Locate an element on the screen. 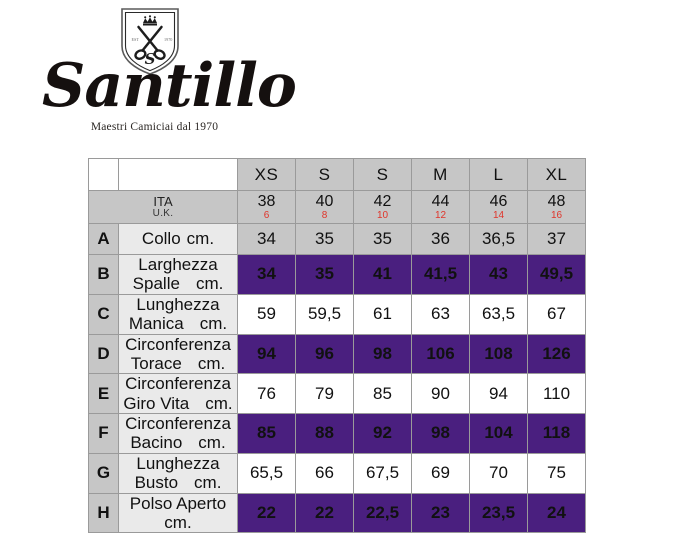 The width and height of the screenshot is (700, 533). table-row: C Lunghezza Manica cm. 59 59,5 61 63 63,5 67 is located at coordinates (337, 314).